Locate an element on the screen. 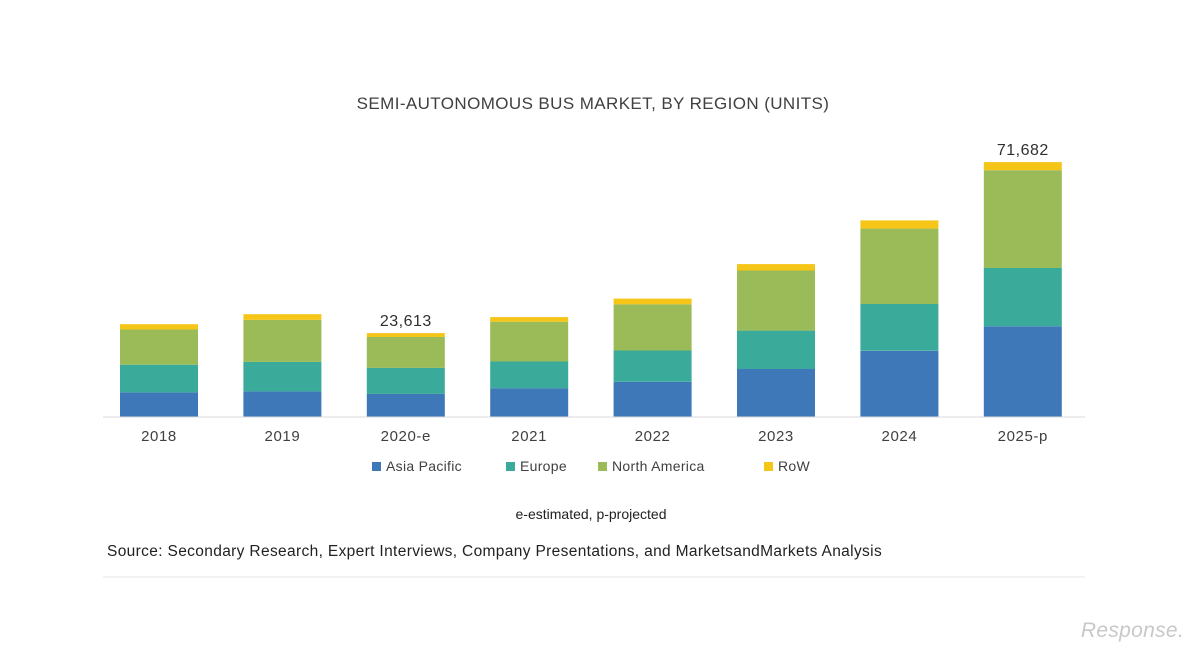 Image resolution: width=1200 pixels, height=650 pixels. bar-row-2019 is located at coordinates (282, 317).